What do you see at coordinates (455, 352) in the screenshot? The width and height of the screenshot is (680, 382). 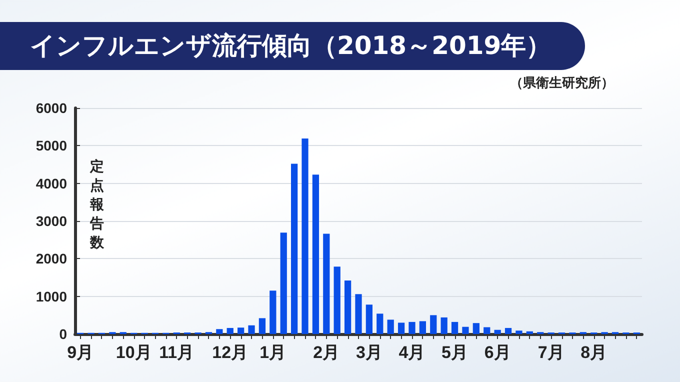 I see `x-tick-label: 5月` at bounding box center [455, 352].